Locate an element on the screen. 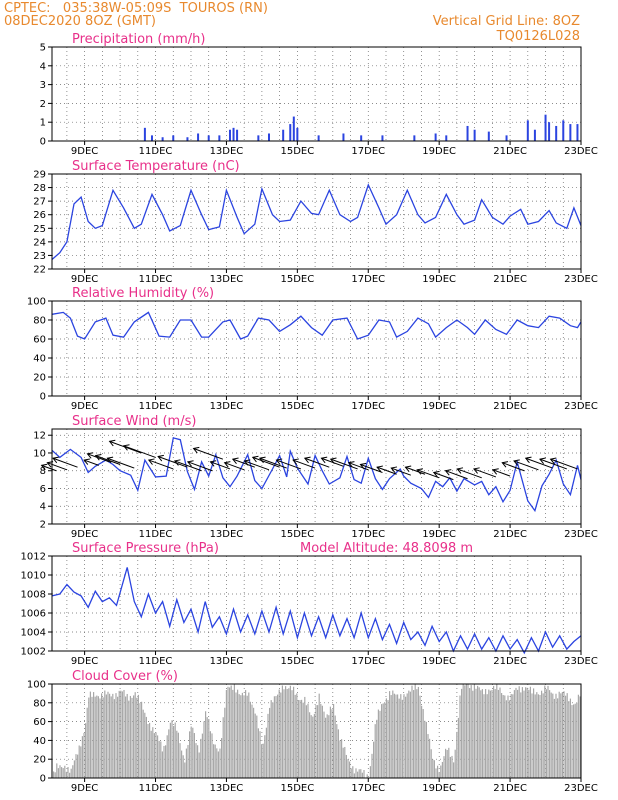  y-tick-label: 1 is located at coordinates (43, 123).